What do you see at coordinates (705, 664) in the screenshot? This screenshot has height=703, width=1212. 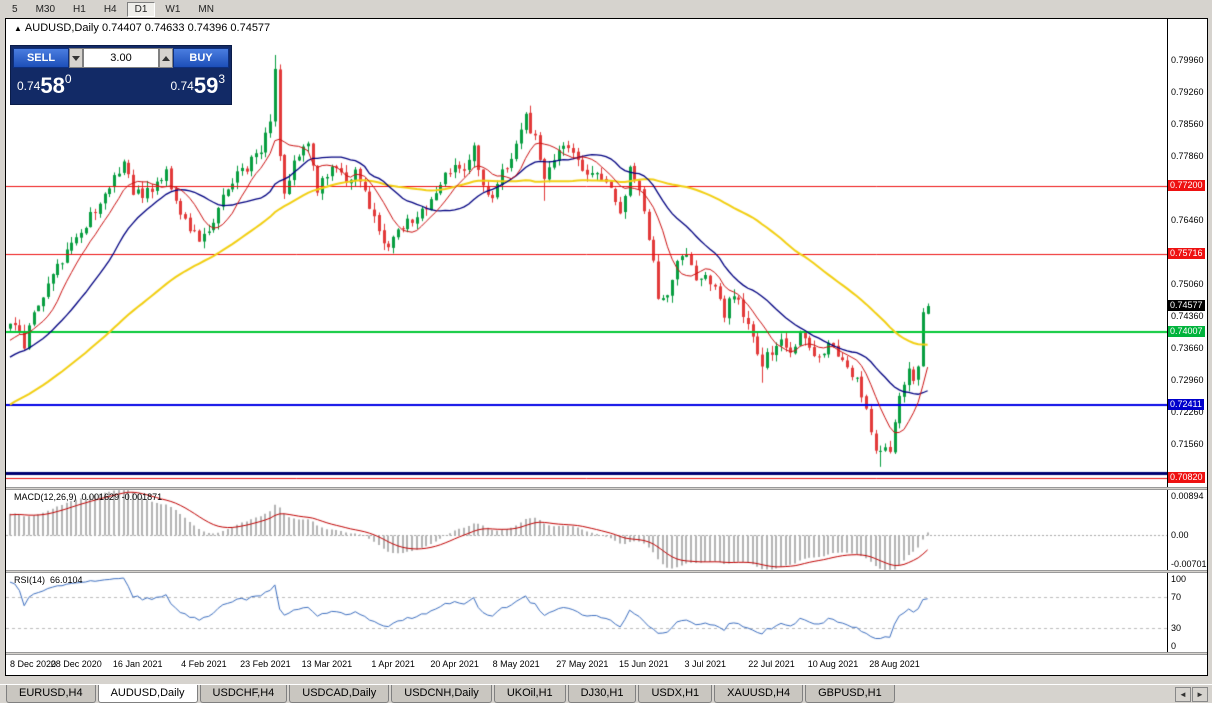 I see `time-axis-label: 3 Jul 2021` at bounding box center [705, 664].